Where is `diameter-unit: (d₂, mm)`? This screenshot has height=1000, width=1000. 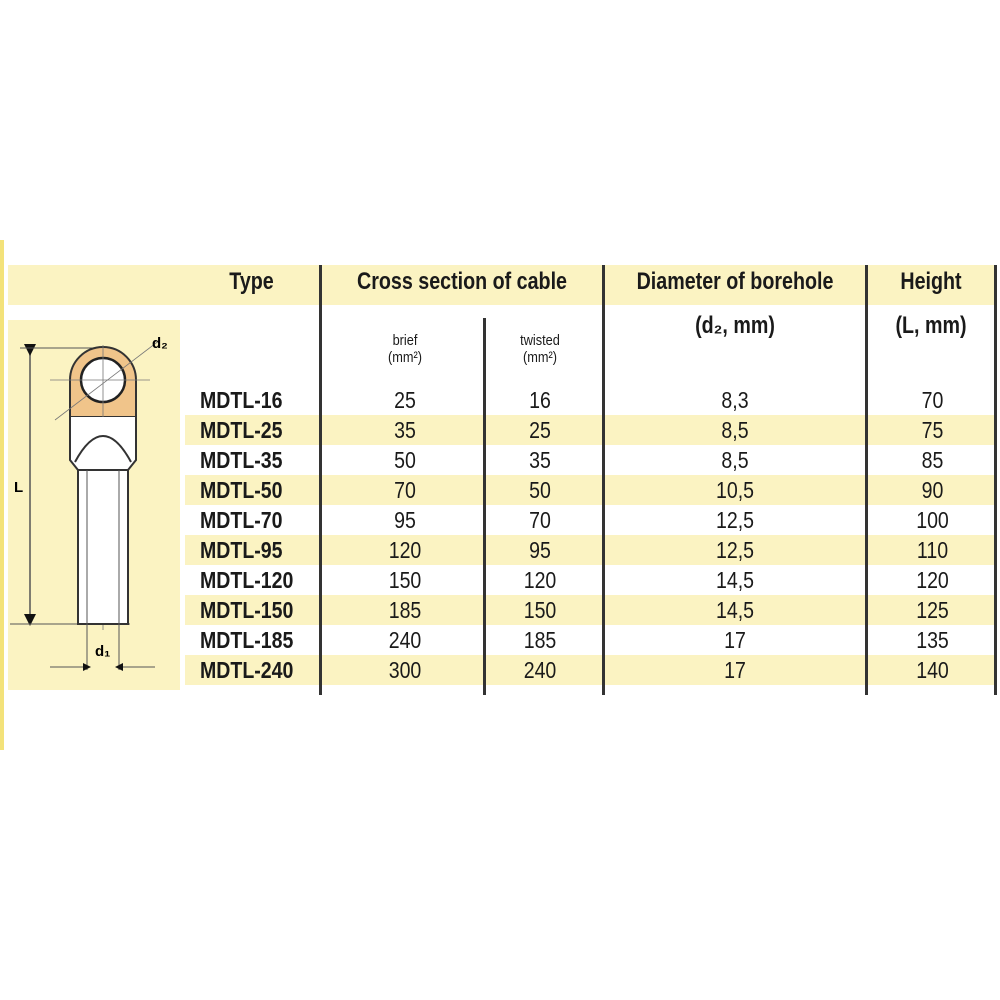
diameter-unit: (d₂, mm) is located at coordinates (735, 325).